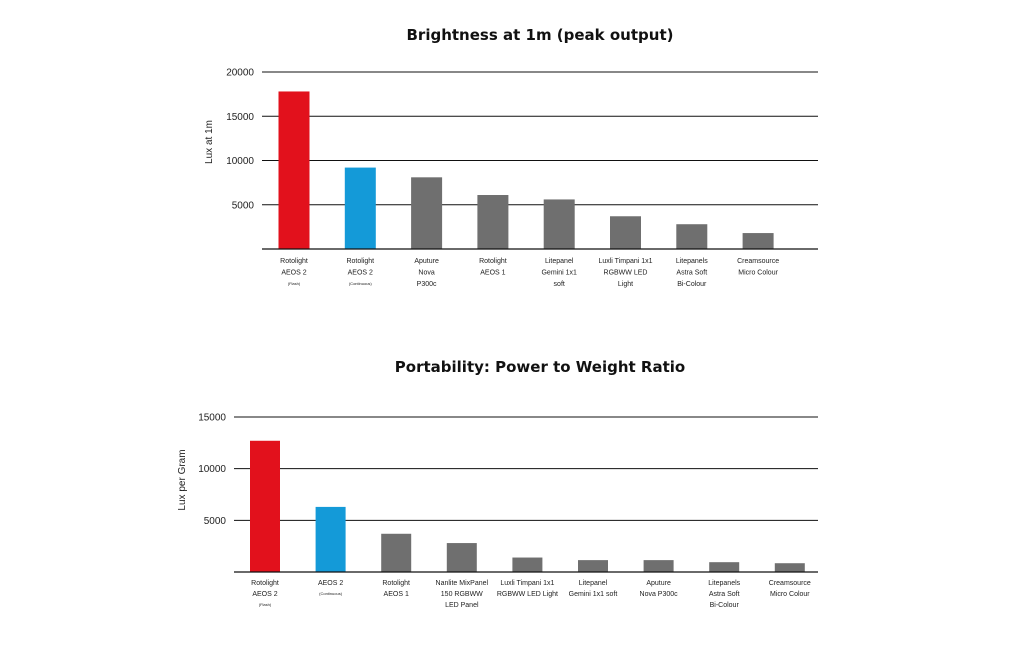  I want to click on x-category-label: Nova, so click(426, 273).